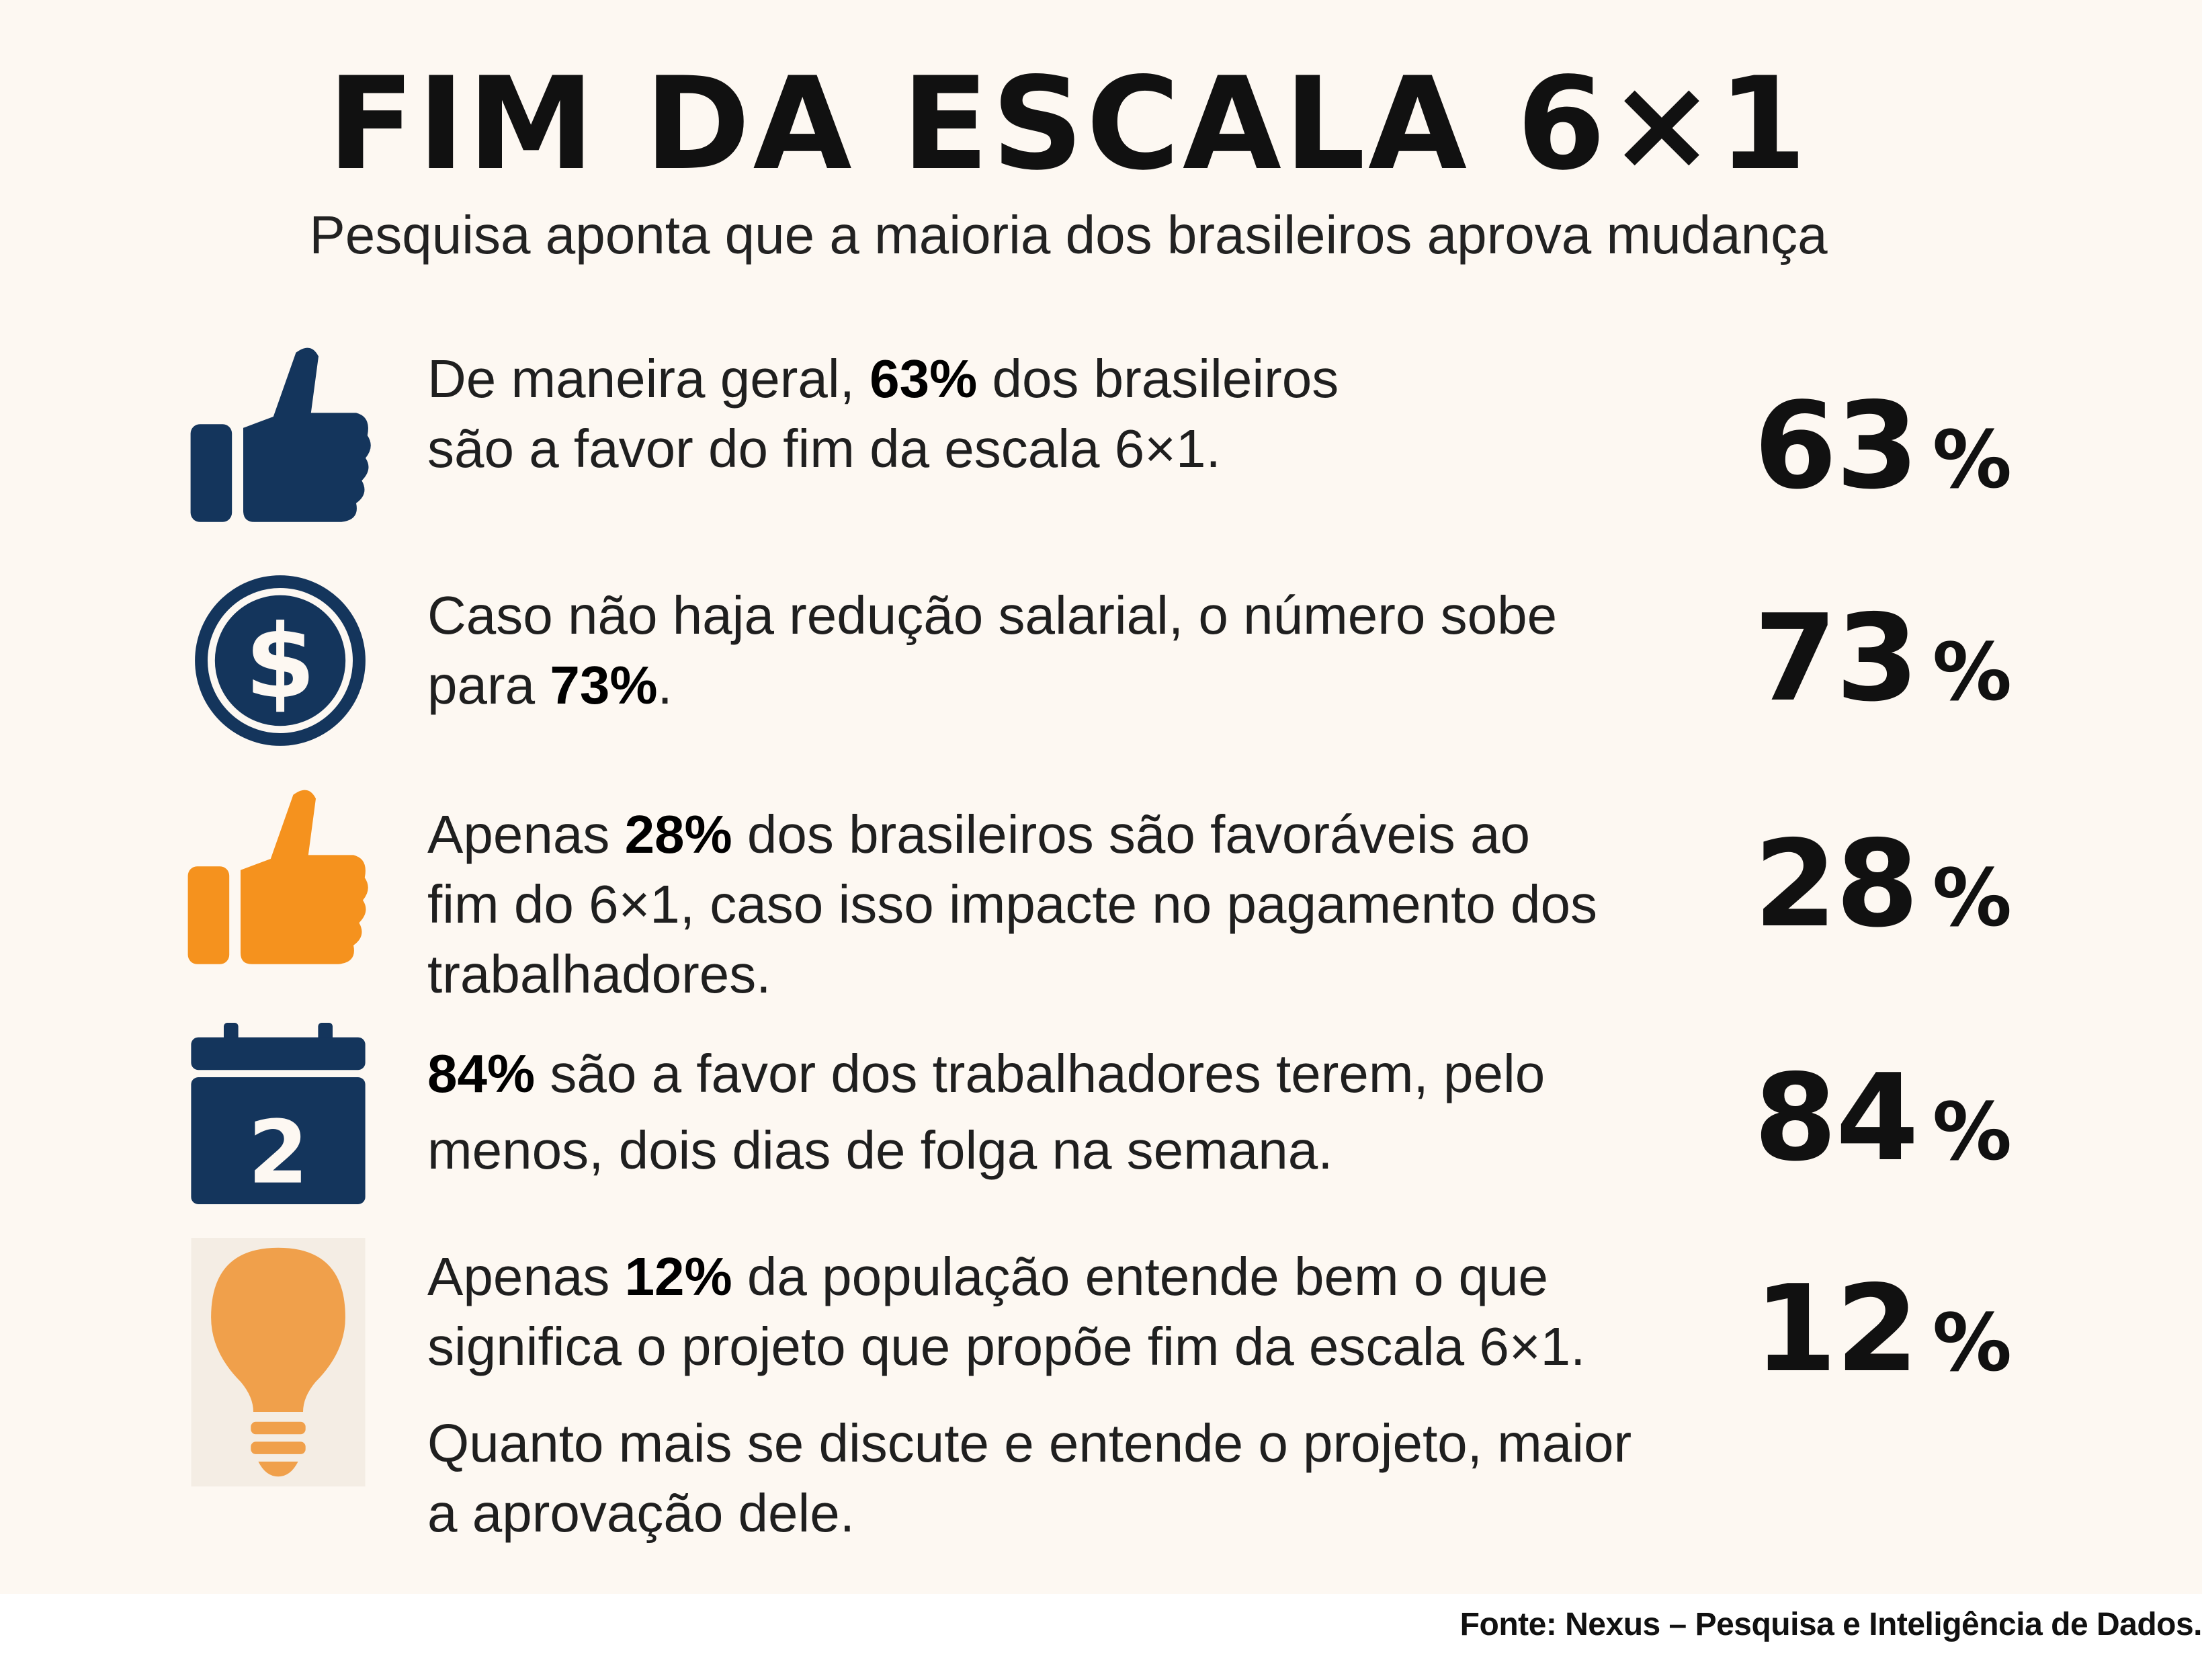 This screenshot has height=1680, width=2202. Describe the element at coordinates (278, 1153) in the screenshot. I see `svg-text: 2` at that location.